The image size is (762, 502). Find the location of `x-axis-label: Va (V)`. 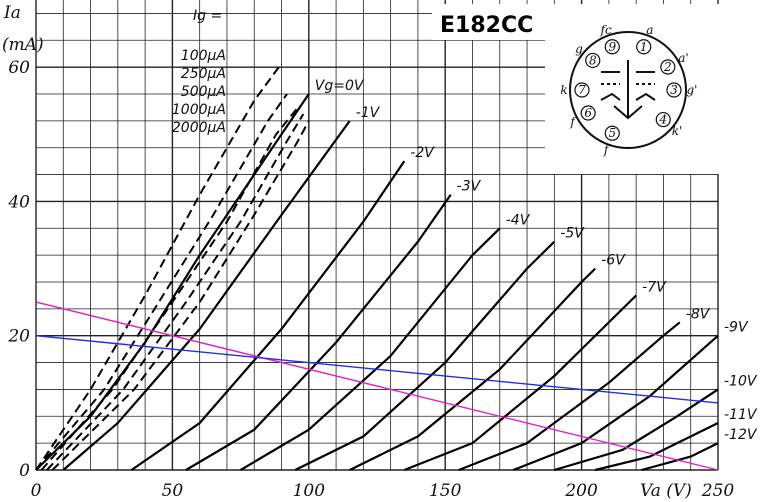

x-axis-label: Va (V) is located at coordinates (666, 491).